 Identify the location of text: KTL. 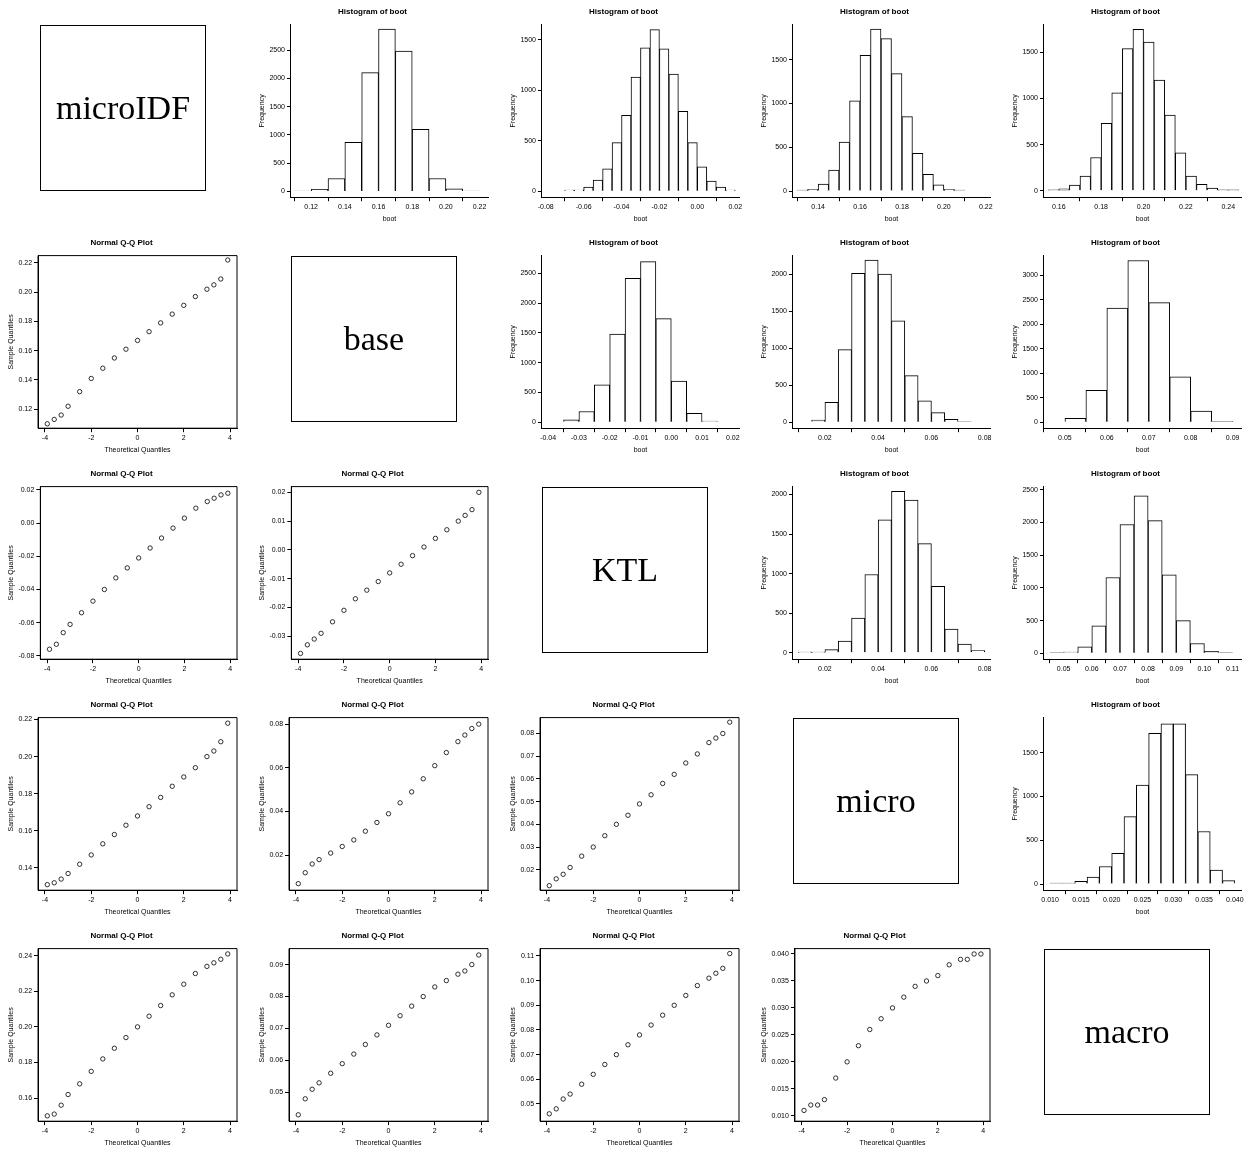
(625, 570).